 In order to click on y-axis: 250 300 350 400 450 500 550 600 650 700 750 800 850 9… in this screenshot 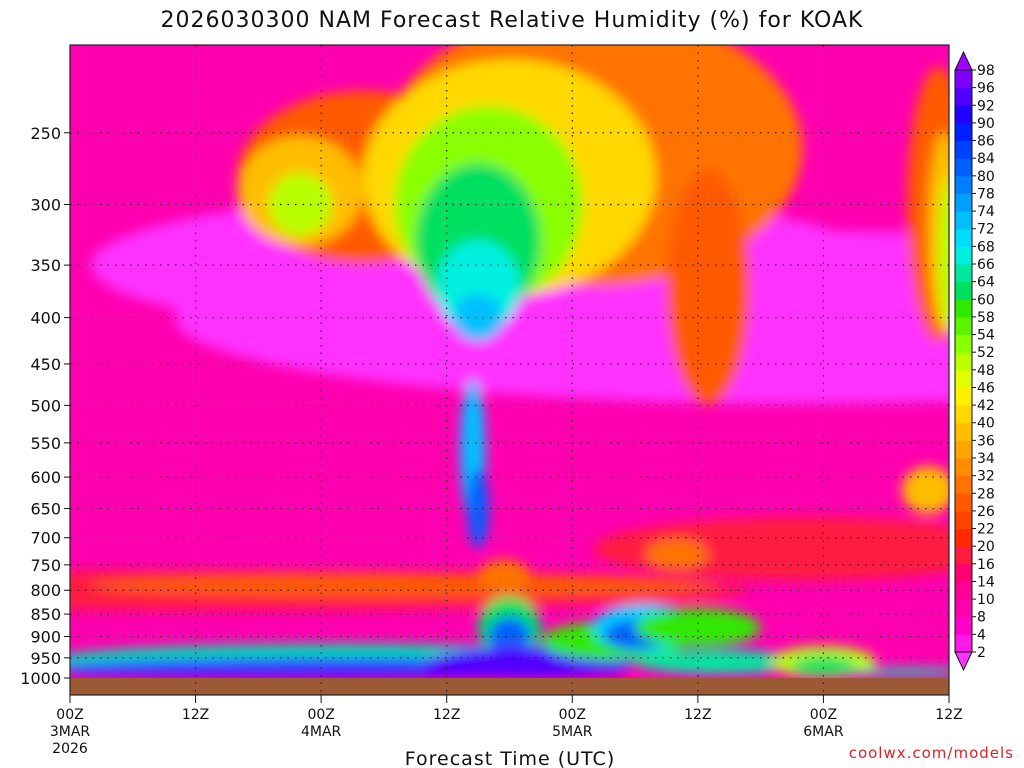, I will do `click(45, 406)`.